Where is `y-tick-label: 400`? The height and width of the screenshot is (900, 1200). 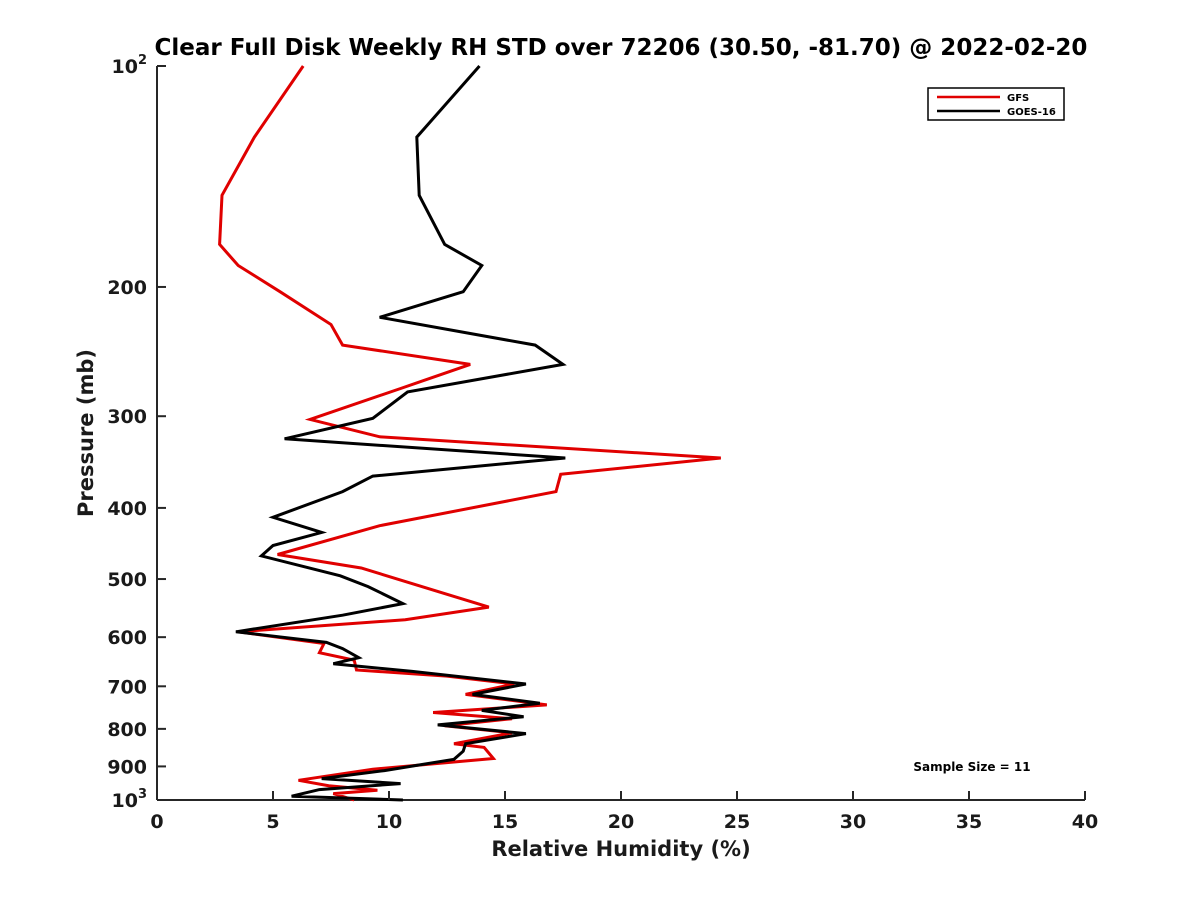
y-tick-label: 400 is located at coordinates (127, 509).